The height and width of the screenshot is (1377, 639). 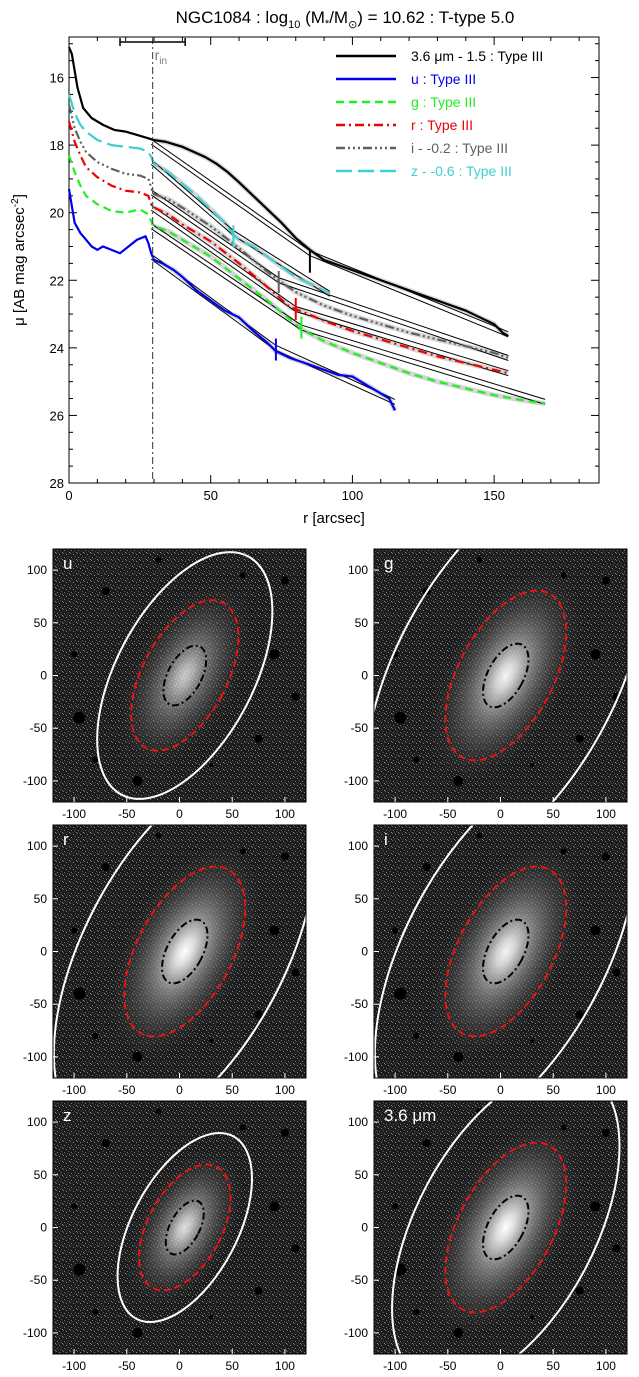 What do you see at coordinates (388, 563) in the screenshot?
I see `band-label: g` at bounding box center [388, 563].